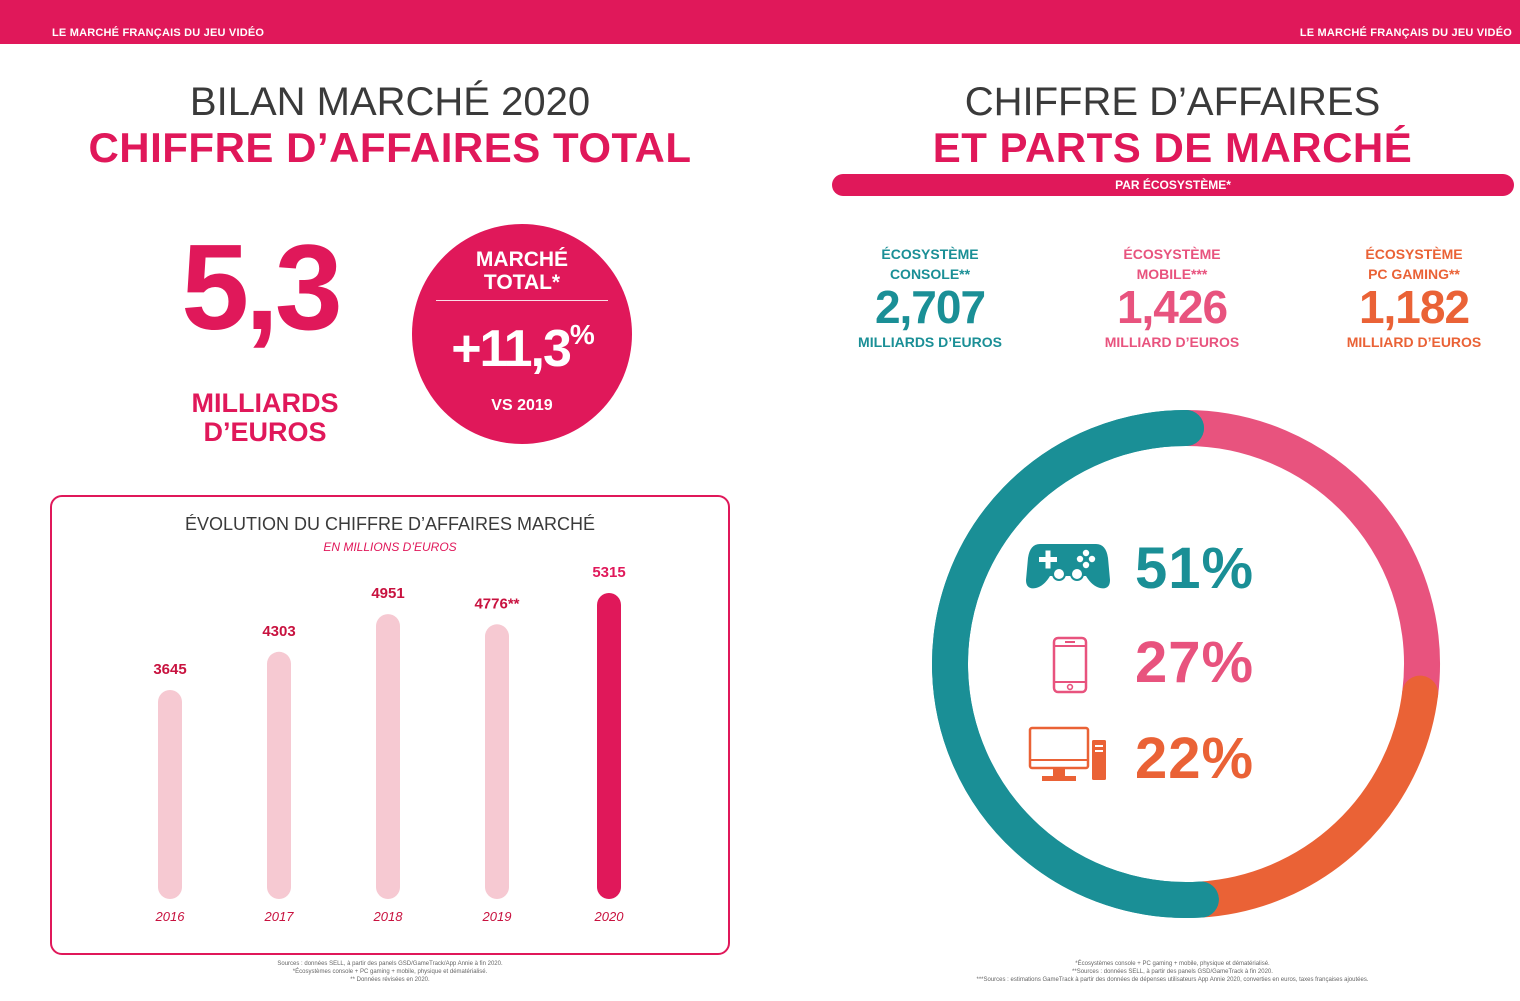  I want to click on growth-comparison: VS 2019, so click(522, 405).